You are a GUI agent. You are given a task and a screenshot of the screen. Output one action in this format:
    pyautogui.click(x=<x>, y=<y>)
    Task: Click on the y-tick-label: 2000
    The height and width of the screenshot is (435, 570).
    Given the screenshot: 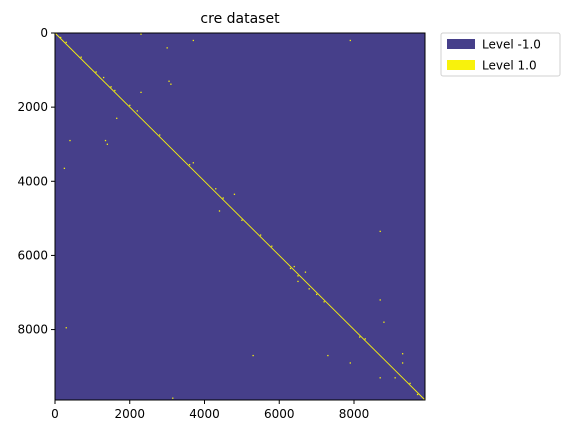 What is the action you would take?
    pyautogui.click(x=32, y=107)
    